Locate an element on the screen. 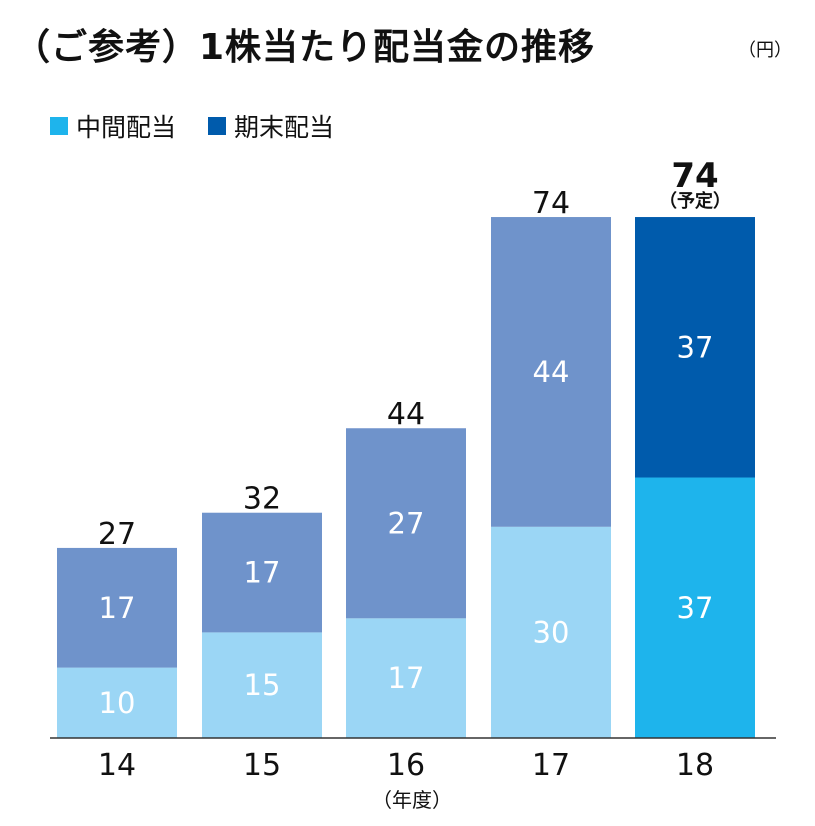  legend-item-interim: 中間配当 is located at coordinates (113, 126).